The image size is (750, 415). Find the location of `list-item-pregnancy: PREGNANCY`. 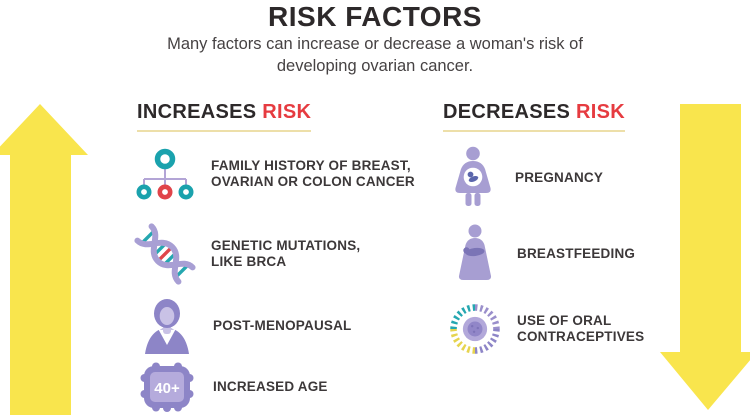

list-item-pregnancy: PREGNANCY is located at coordinates (524, 178).